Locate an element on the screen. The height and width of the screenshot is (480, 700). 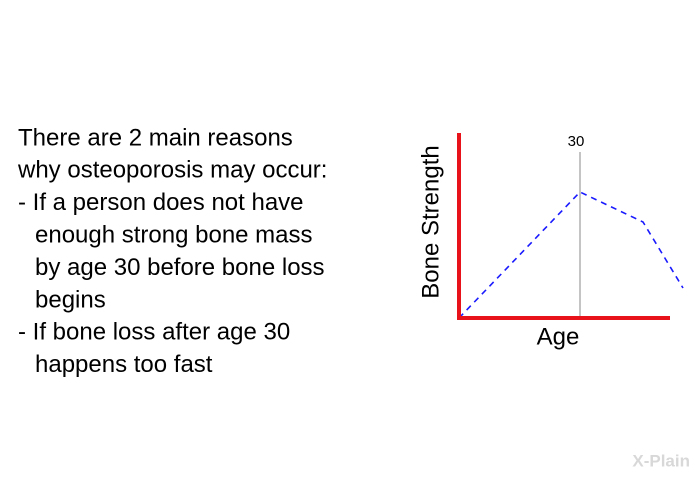
text-line: - If bone loss after age 30 is located at coordinates (154, 332).